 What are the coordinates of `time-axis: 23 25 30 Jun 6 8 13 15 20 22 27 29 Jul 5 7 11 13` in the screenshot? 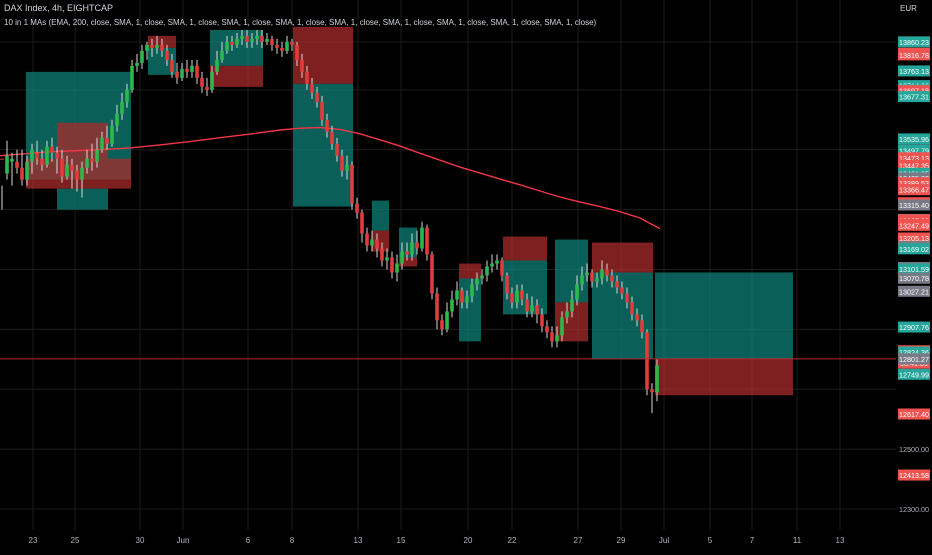 It's located at (437, 540).